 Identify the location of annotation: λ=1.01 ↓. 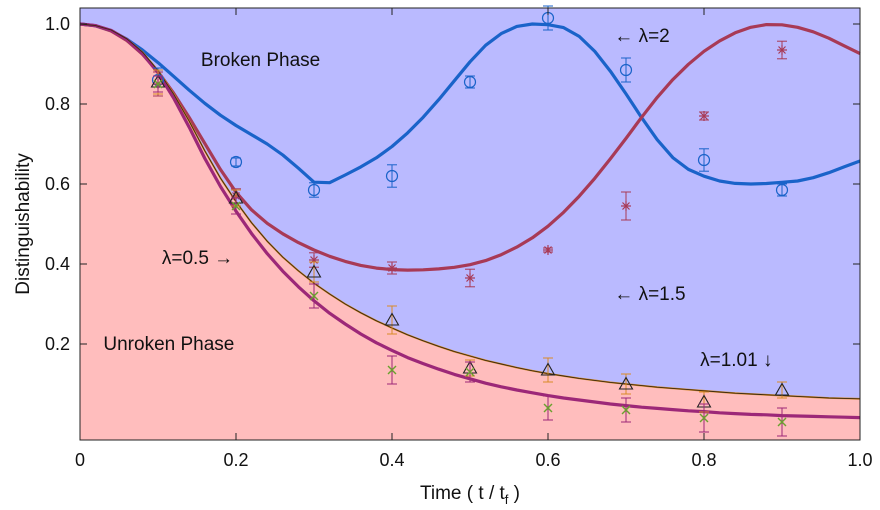
(736, 360).